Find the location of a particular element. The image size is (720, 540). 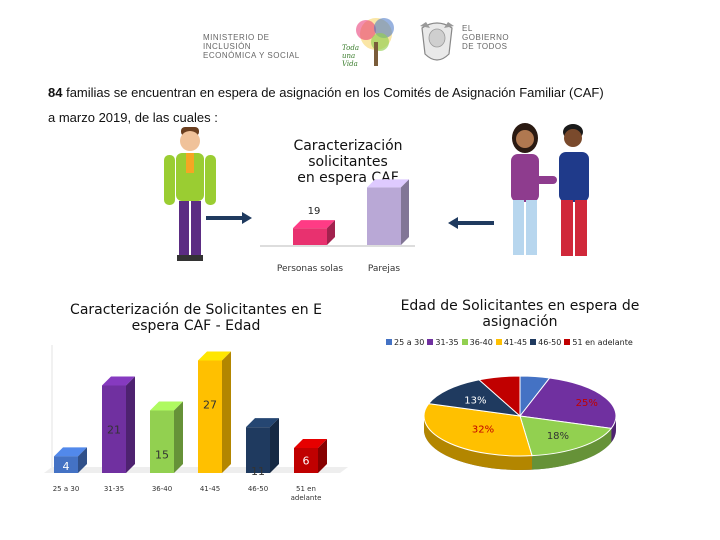

chart2-value-label-3: 27 is located at coordinates (210, 405).